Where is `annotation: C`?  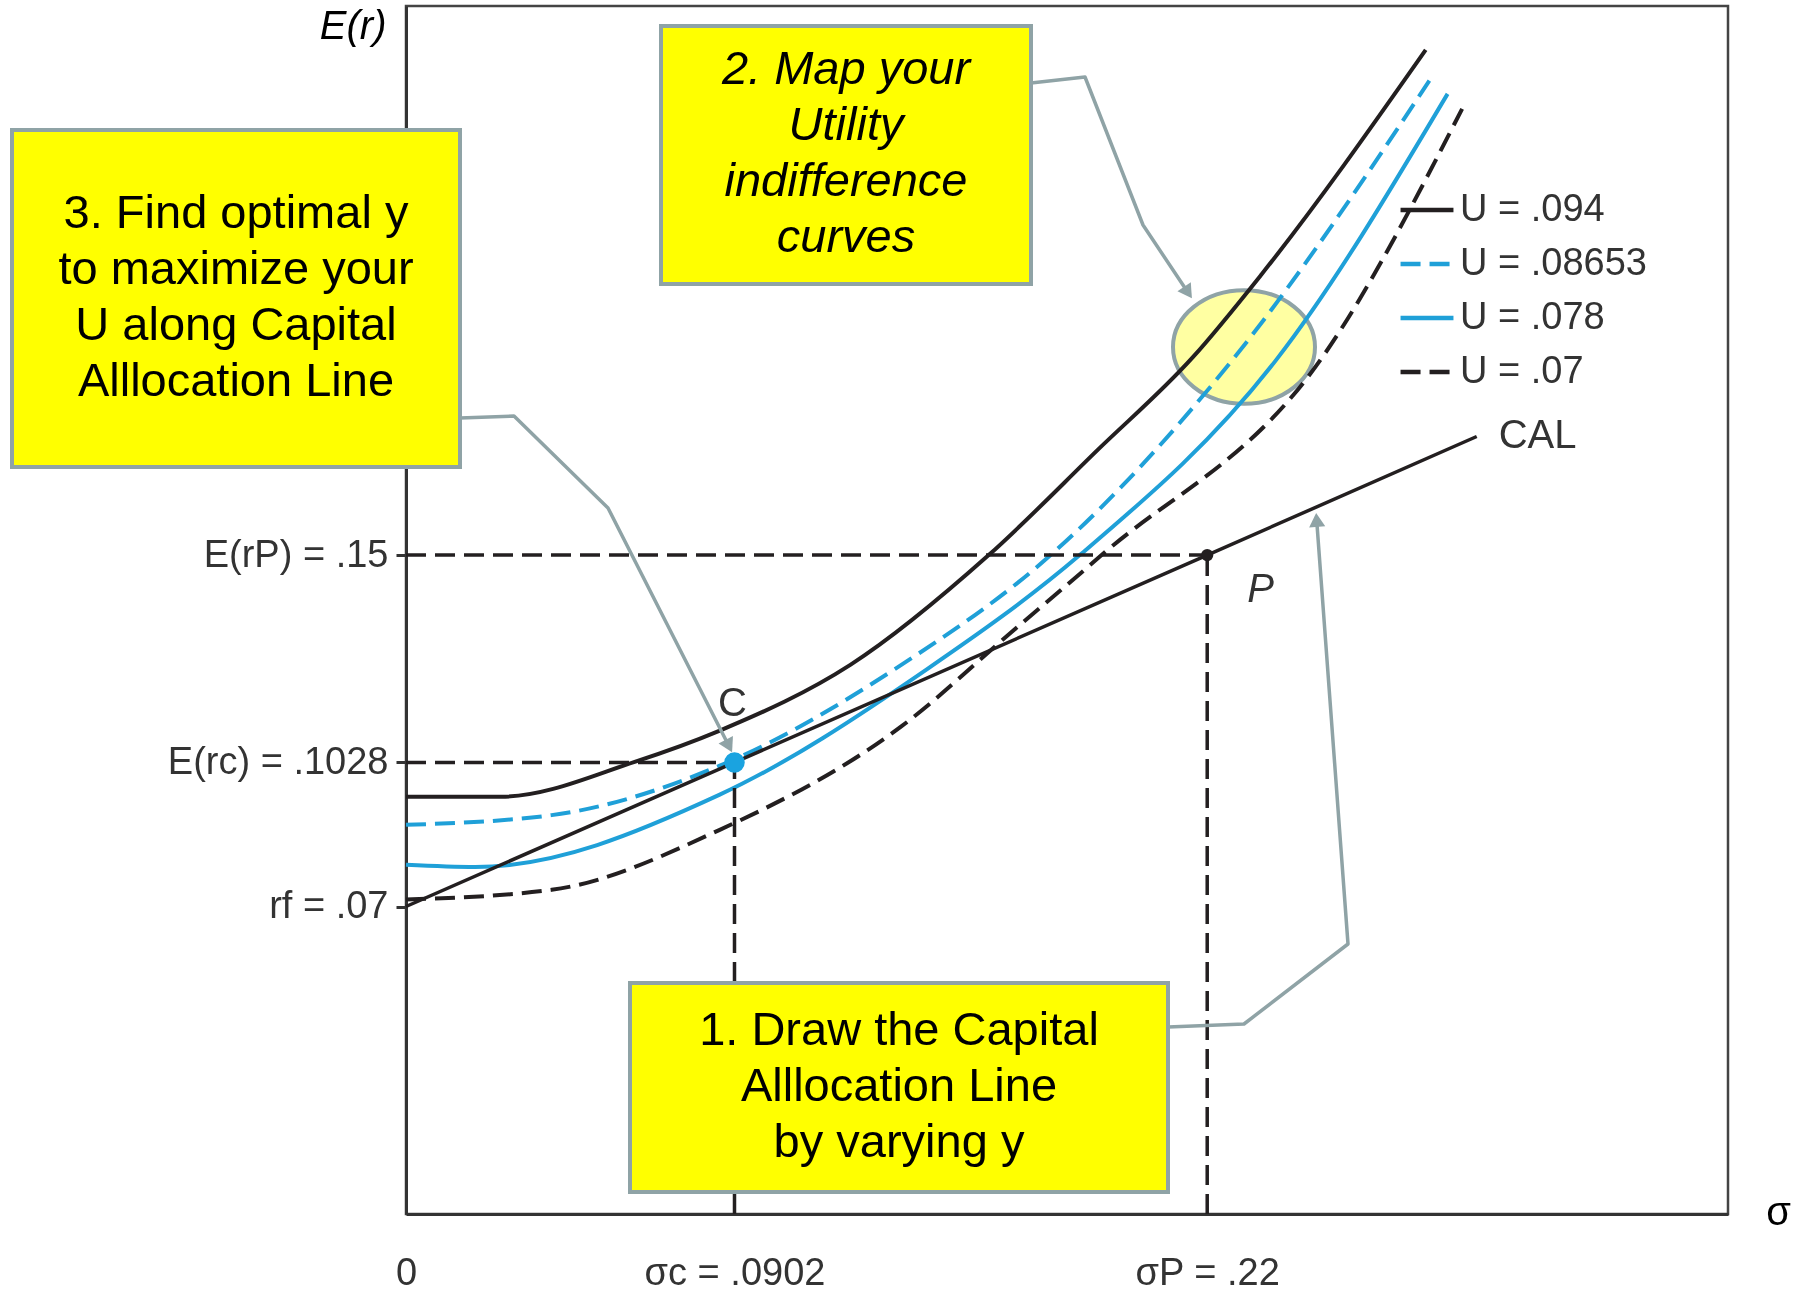 annotation: C is located at coordinates (732, 702).